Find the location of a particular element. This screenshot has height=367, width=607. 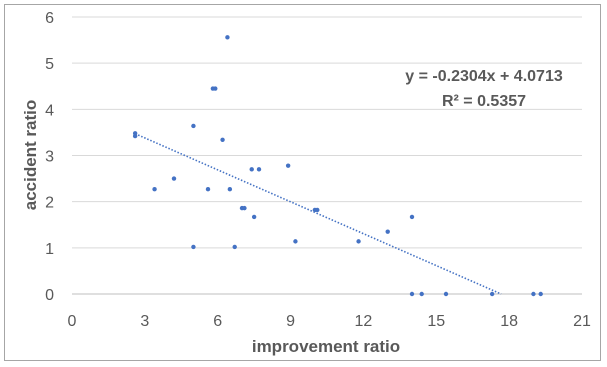

x-tick-0: 0 is located at coordinates (72, 321).